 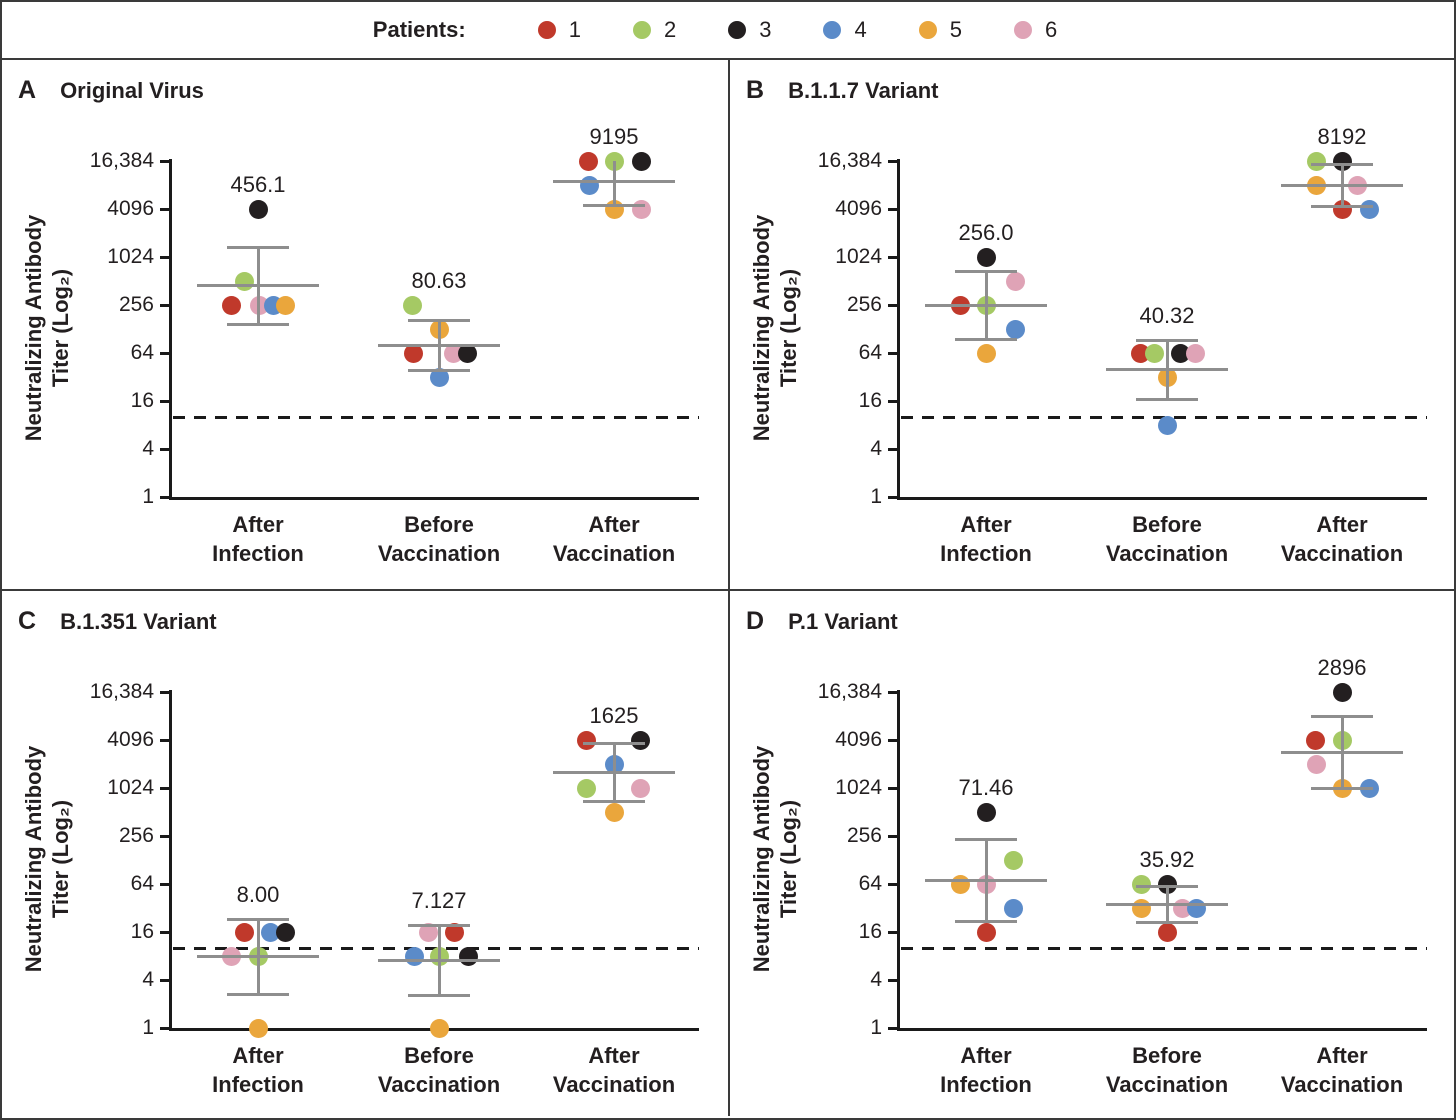 What do you see at coordinates (1342, 136) in the screenshot?
I see `gm-value-label: 8192` at bounding box center [1342, 136].